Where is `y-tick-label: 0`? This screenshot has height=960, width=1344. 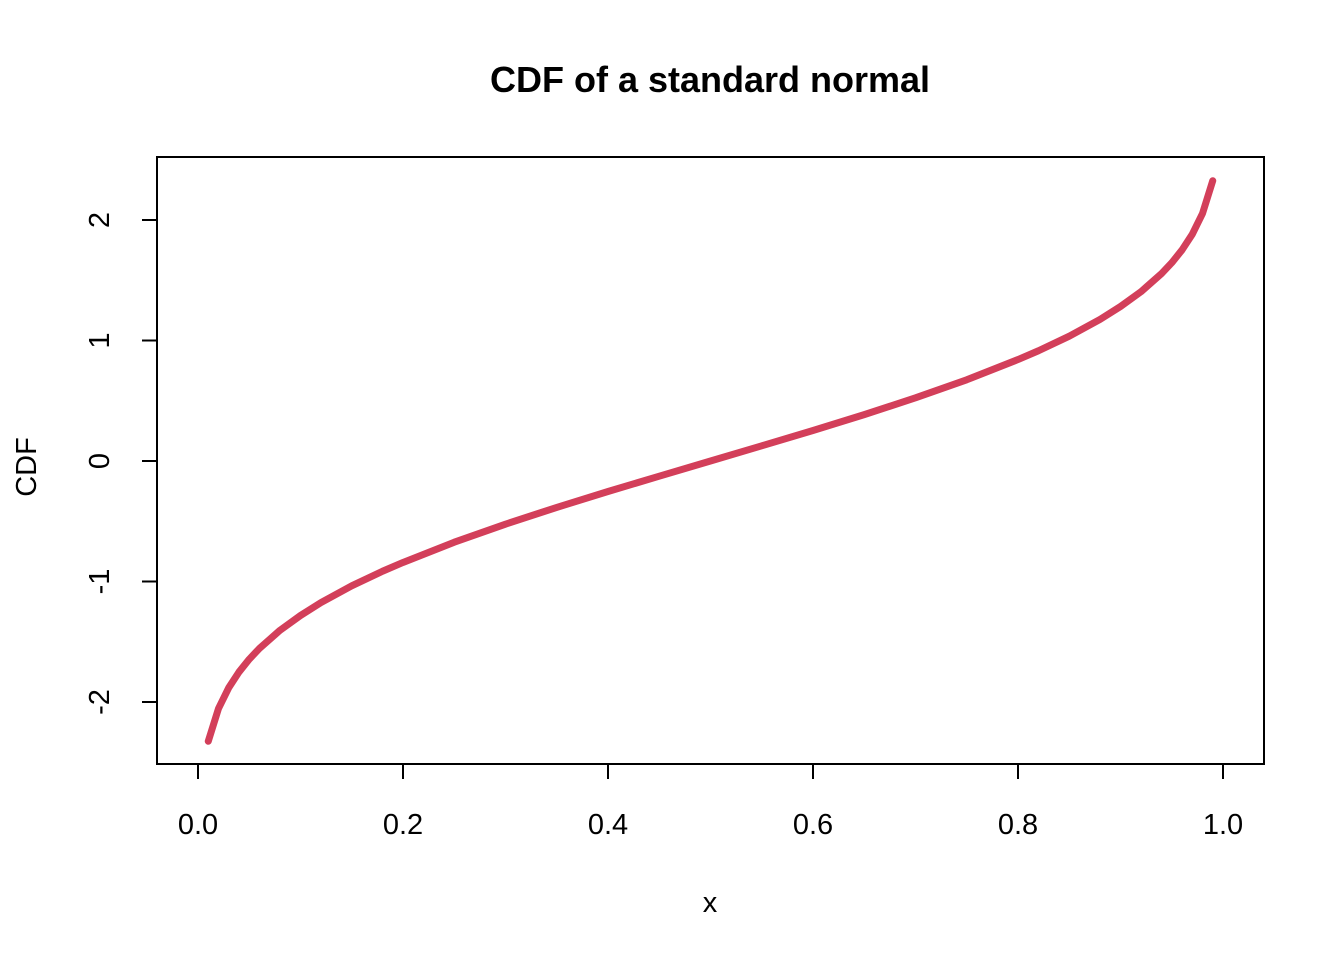 y-tick-label: 0 is located at coordinates (100, 461).